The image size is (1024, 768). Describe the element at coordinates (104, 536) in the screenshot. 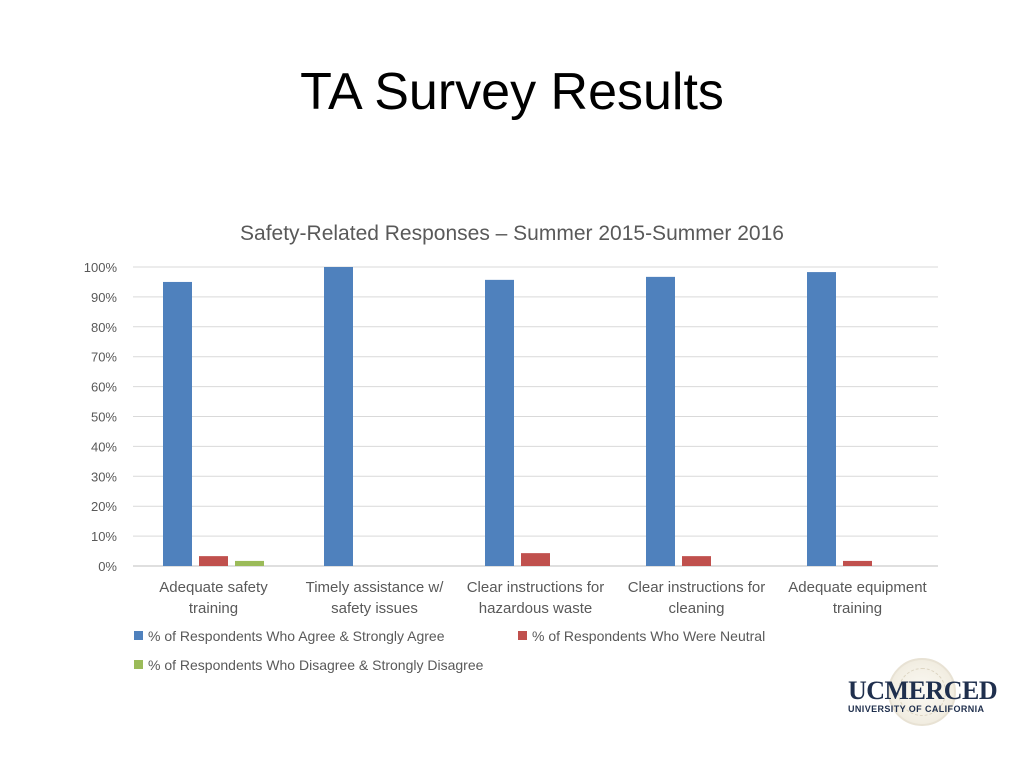

I see `y-tick-label: 10%` at that location.